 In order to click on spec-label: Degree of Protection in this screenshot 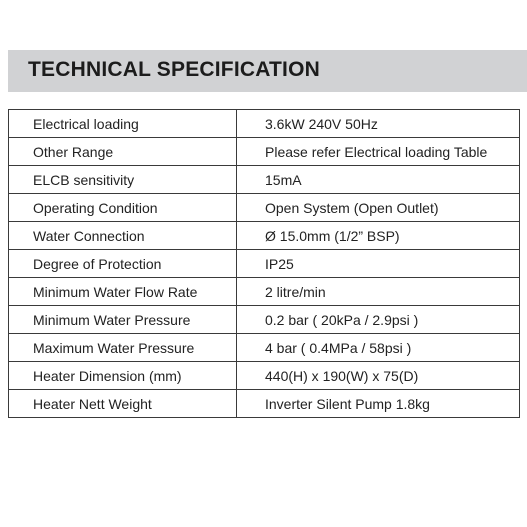, I will do `click(122, 263)`.